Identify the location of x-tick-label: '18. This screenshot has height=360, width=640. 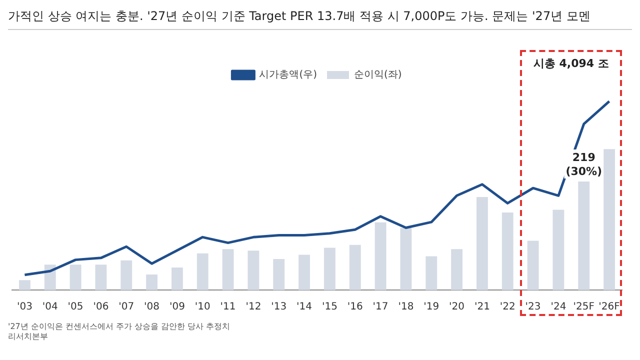
(406, 307).